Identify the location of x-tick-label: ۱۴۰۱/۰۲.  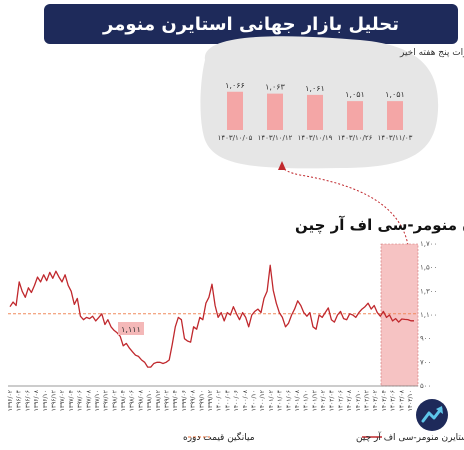
(271, 400).